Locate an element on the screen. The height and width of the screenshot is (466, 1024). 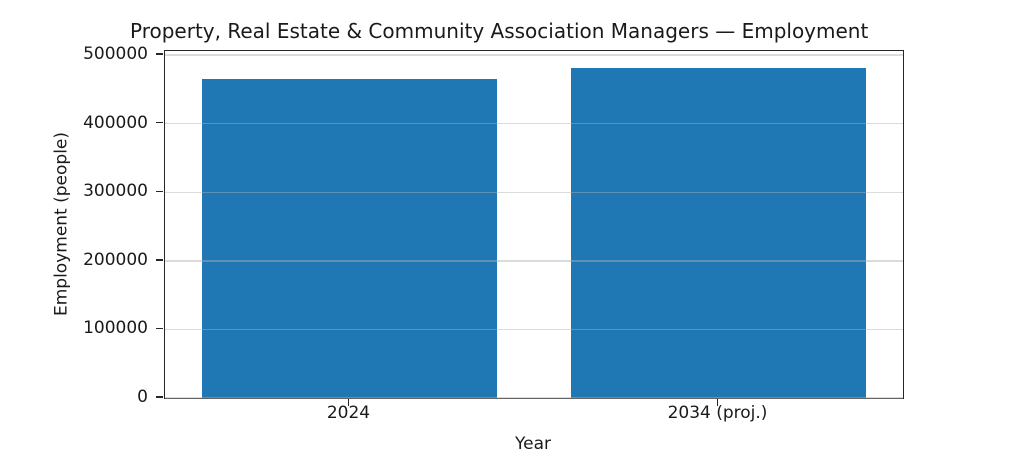
x-axis-label: Year is located at coordinates (533, 444).